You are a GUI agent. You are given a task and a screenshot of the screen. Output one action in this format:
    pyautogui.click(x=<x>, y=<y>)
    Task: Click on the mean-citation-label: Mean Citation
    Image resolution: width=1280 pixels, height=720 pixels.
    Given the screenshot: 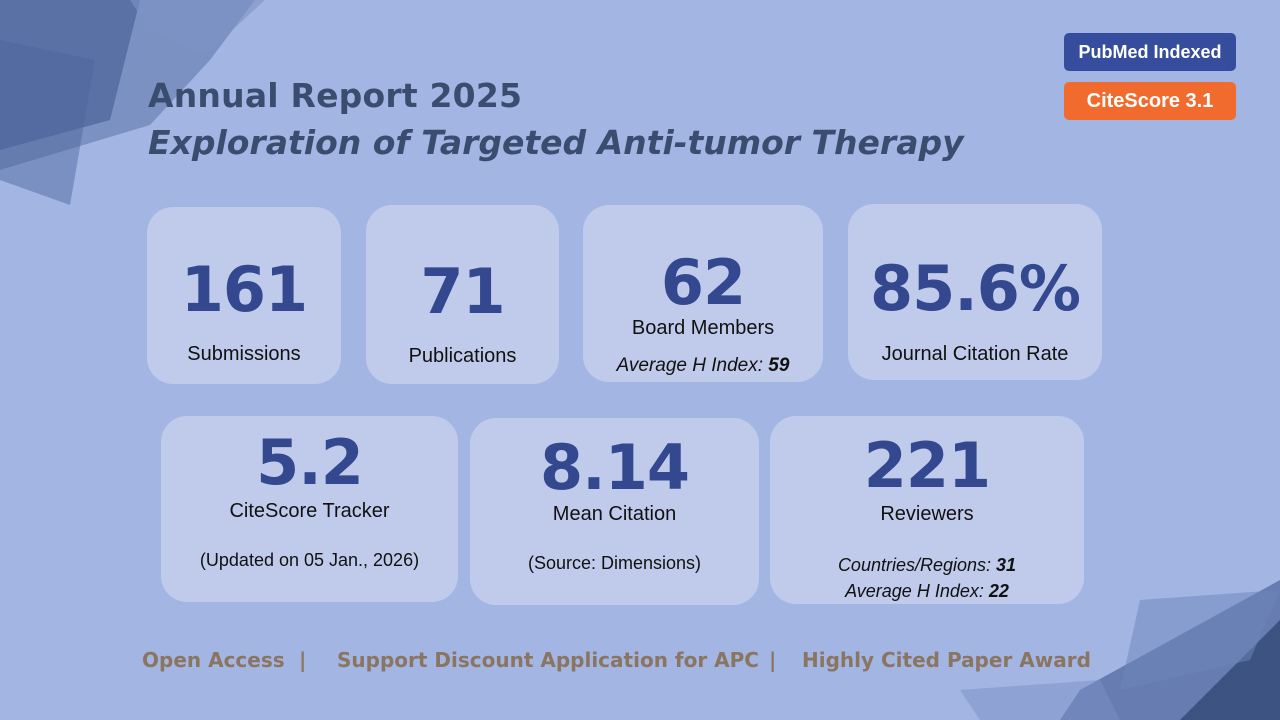 What is the action you would take?
    pyautogui.click(x=614, y=514)
    